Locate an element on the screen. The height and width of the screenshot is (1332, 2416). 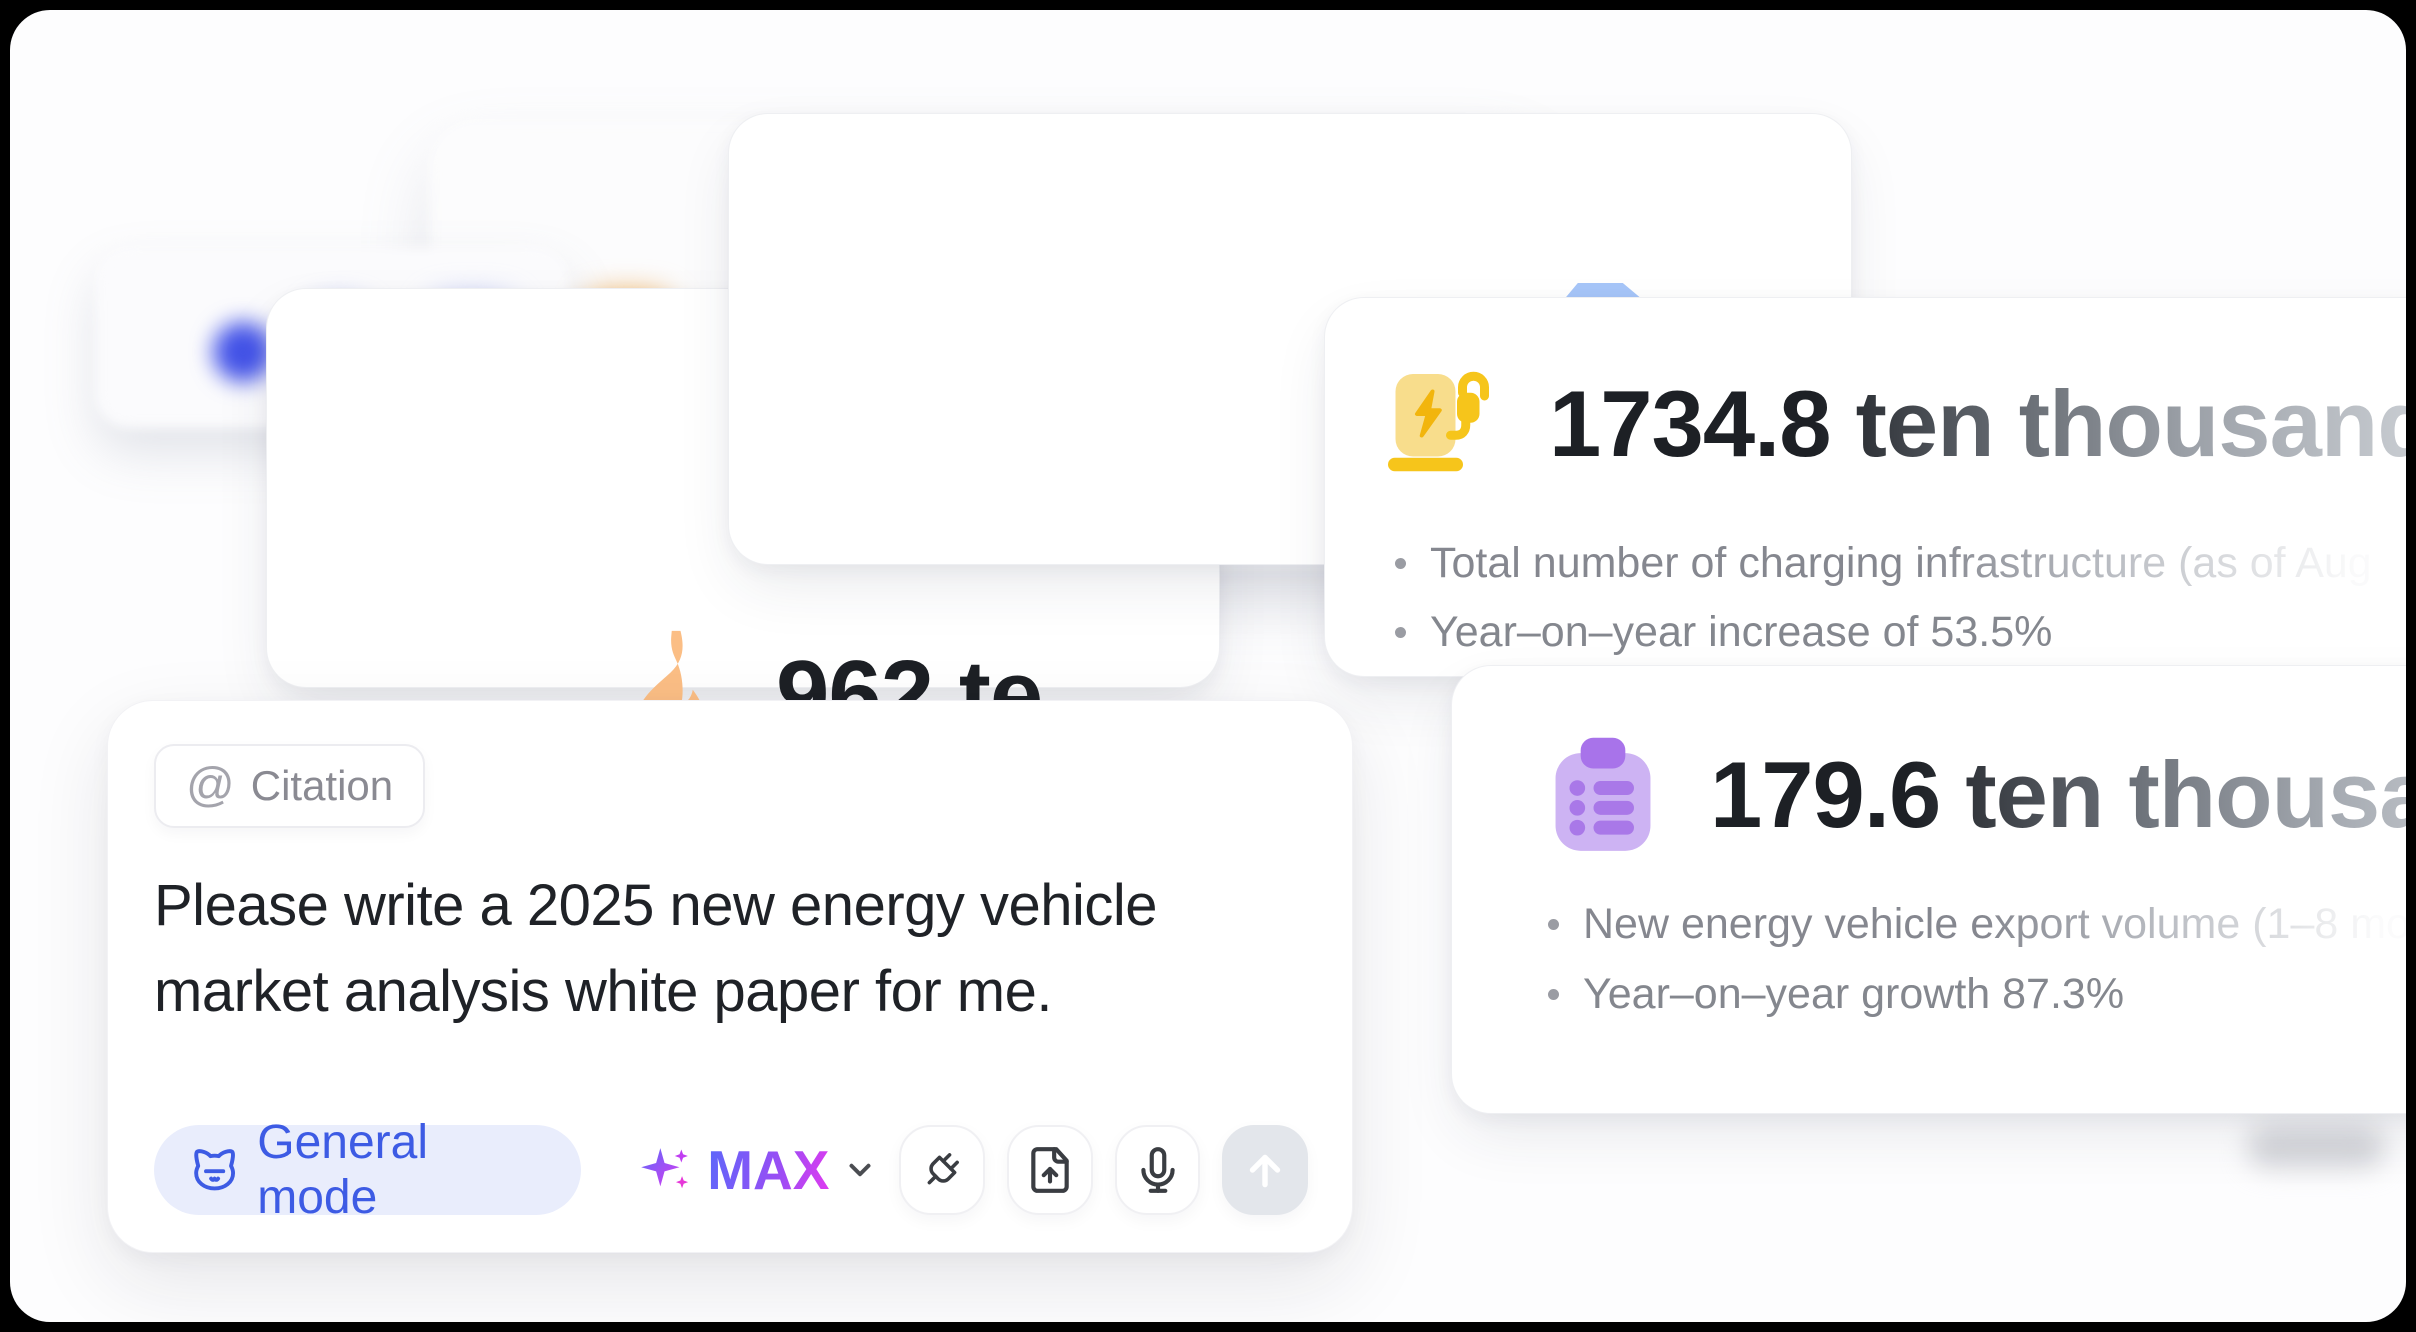
at-icon: @ is located at coordinates (210, 785).